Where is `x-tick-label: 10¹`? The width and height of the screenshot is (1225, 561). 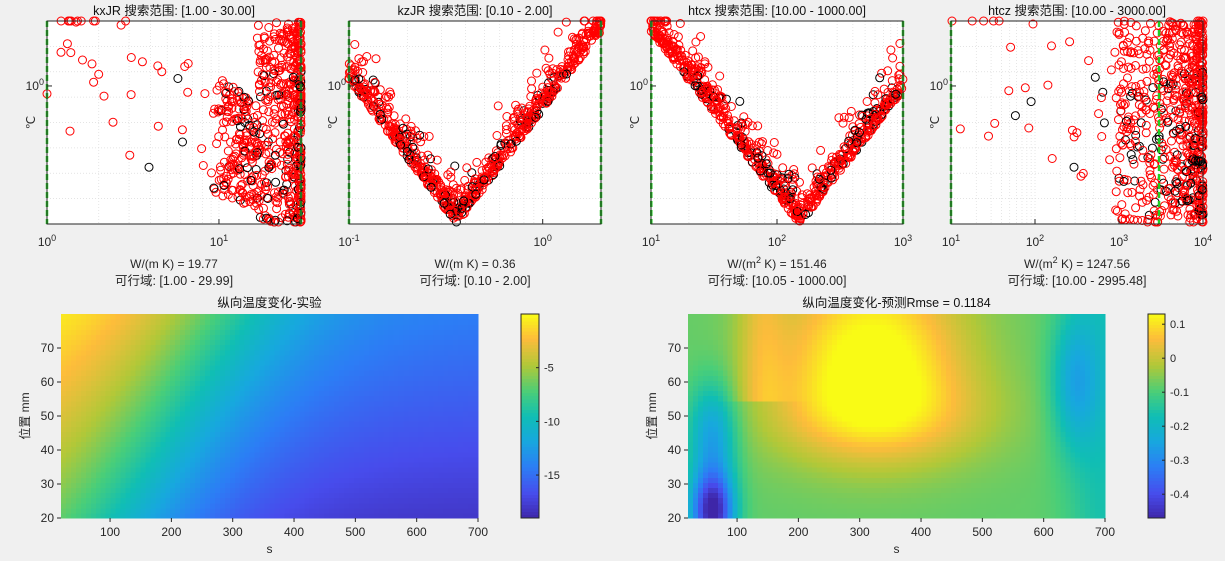
x-tick-label: 10¹ is located at coordinates (219, 241).